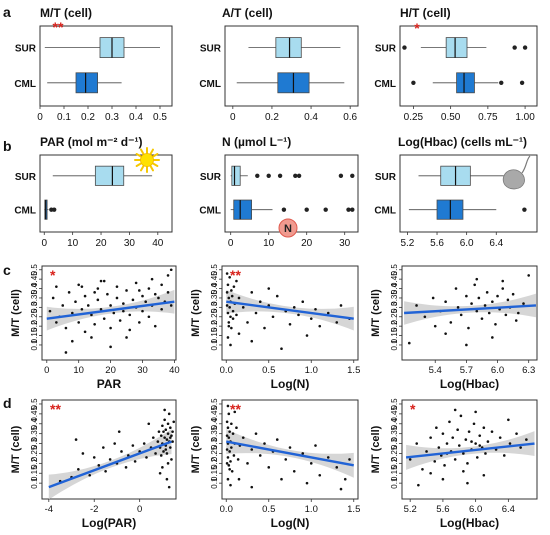  I want to click on x-tick-label: 5.7, so click(466, 370).